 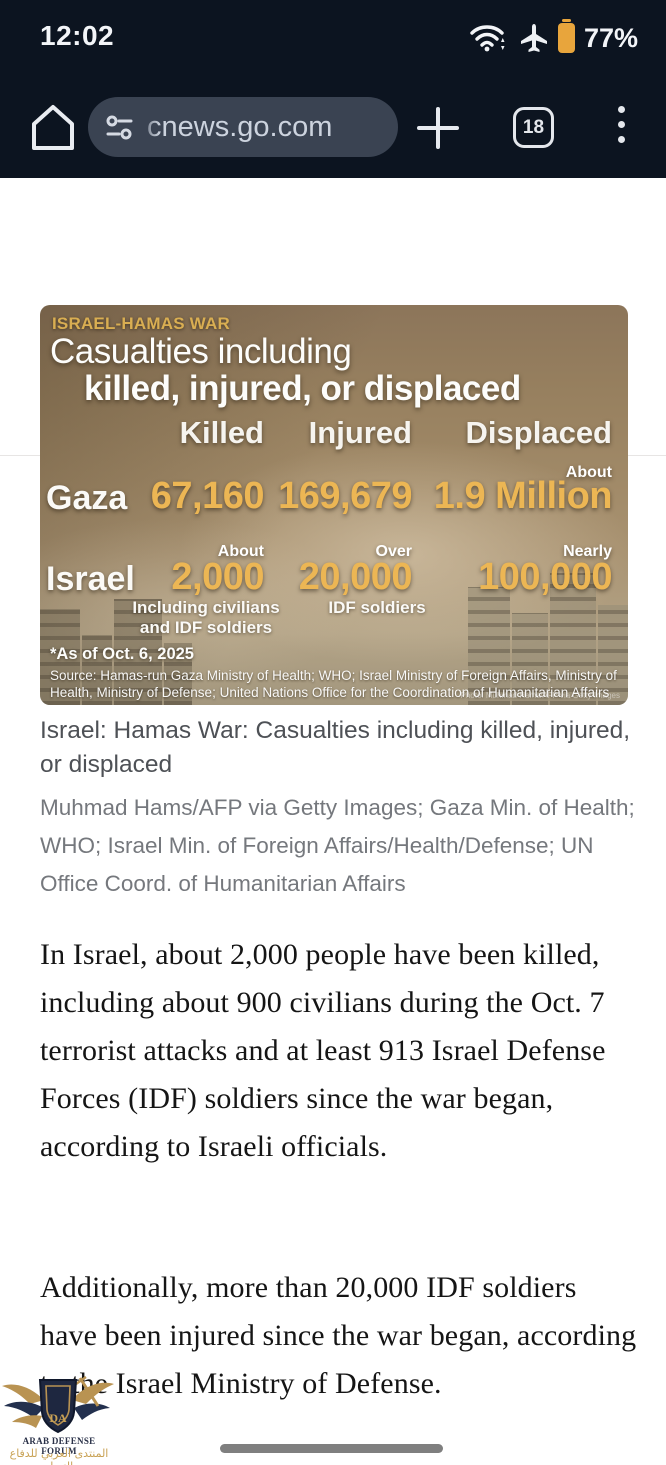 I want to click on israel-injured-value: 20,000, so click(x=355, y=577).